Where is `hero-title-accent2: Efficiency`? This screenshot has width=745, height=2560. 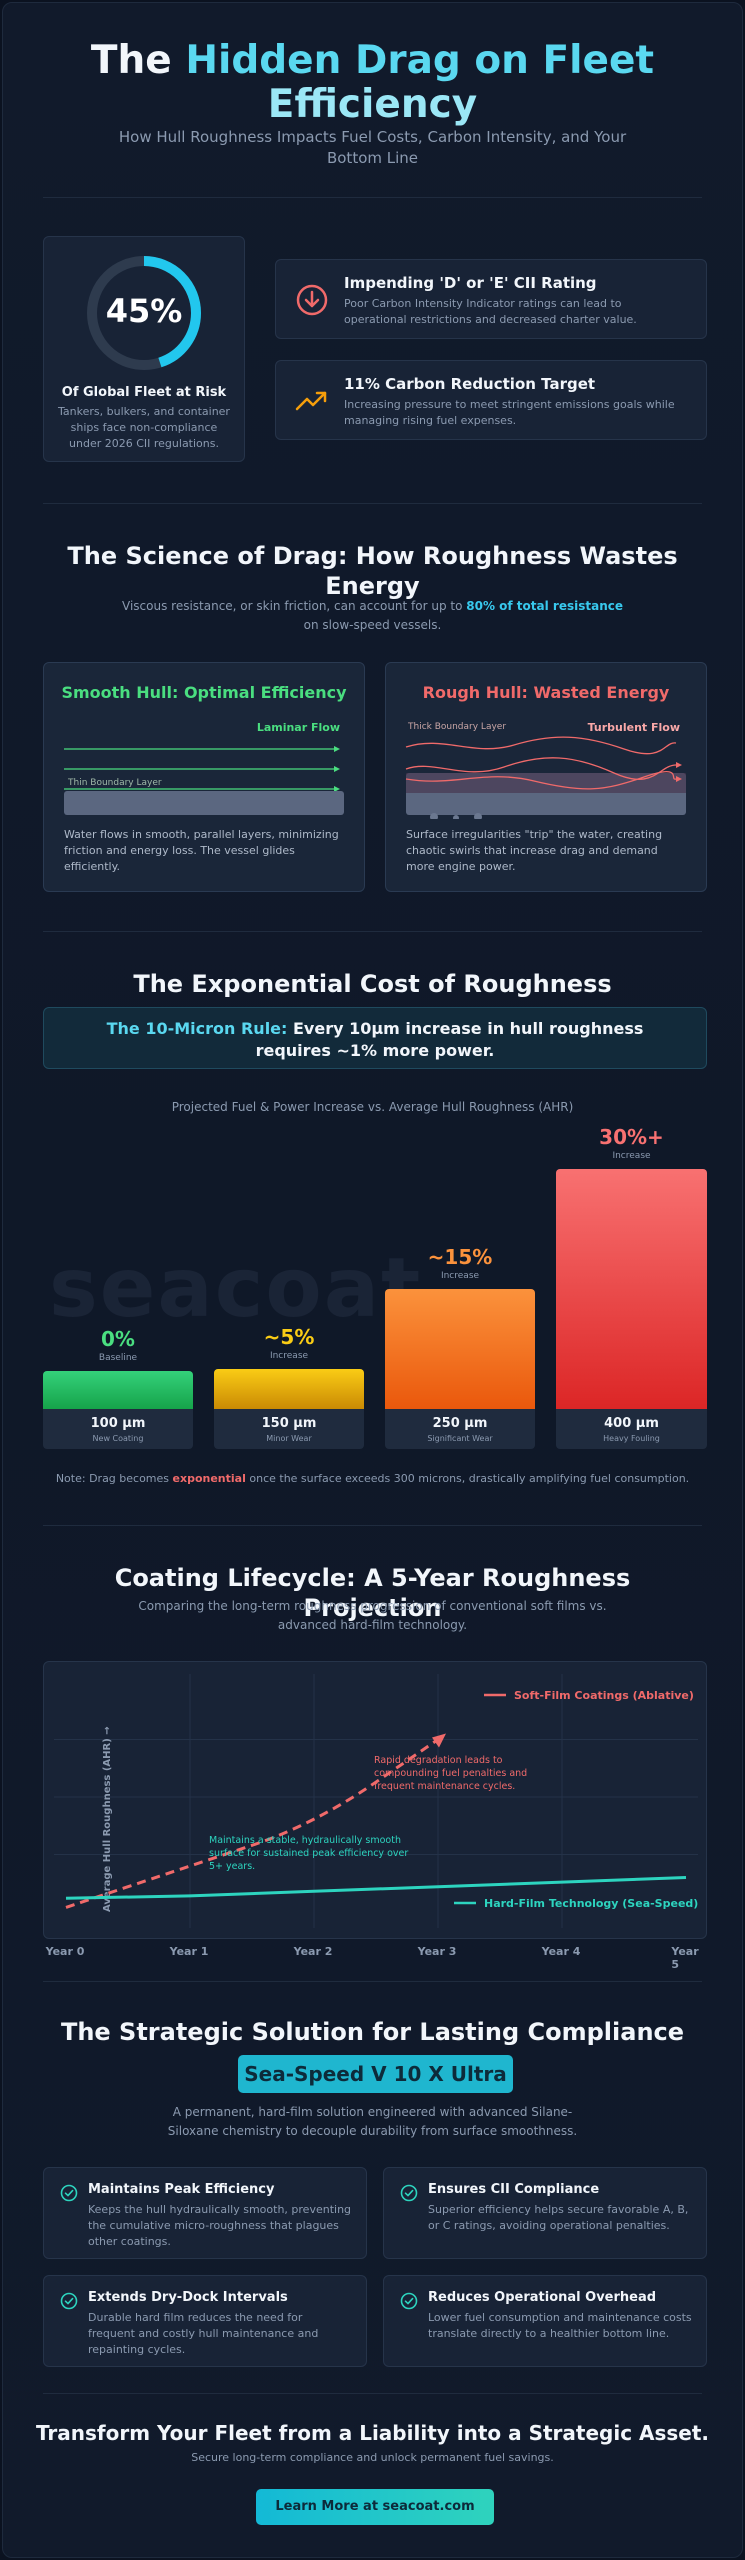 hero-title-accent2: Efficiency is located at coordinates (372, 104).